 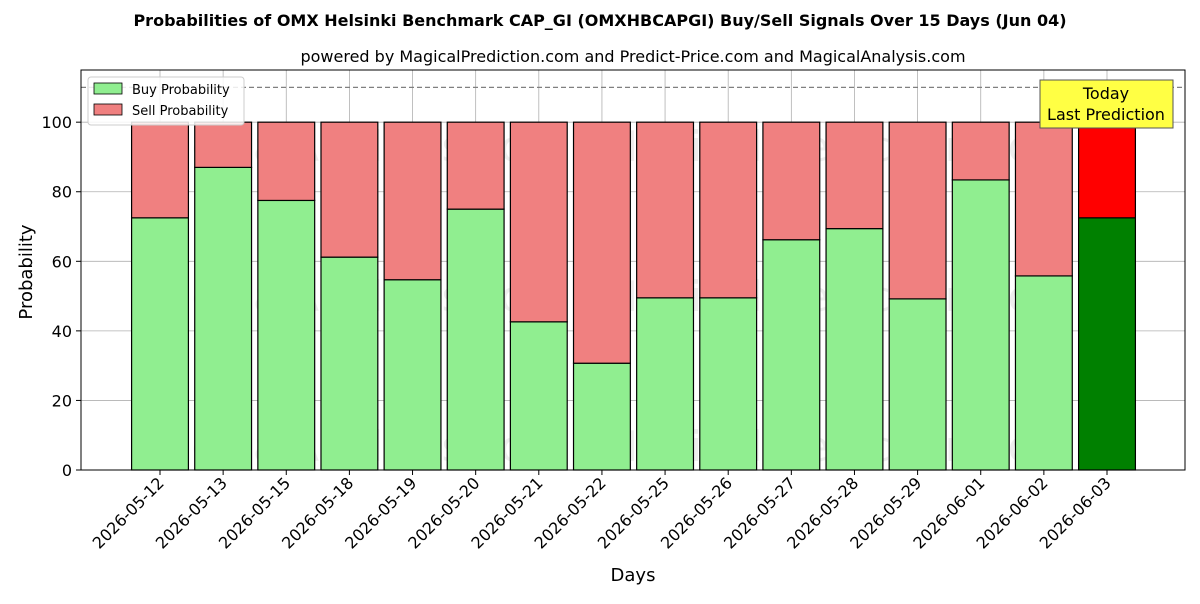 What do you see at coordinates (62, 261) in the screenshot?
I see `y-tick-label: 60` at bounding box center [62, 261].